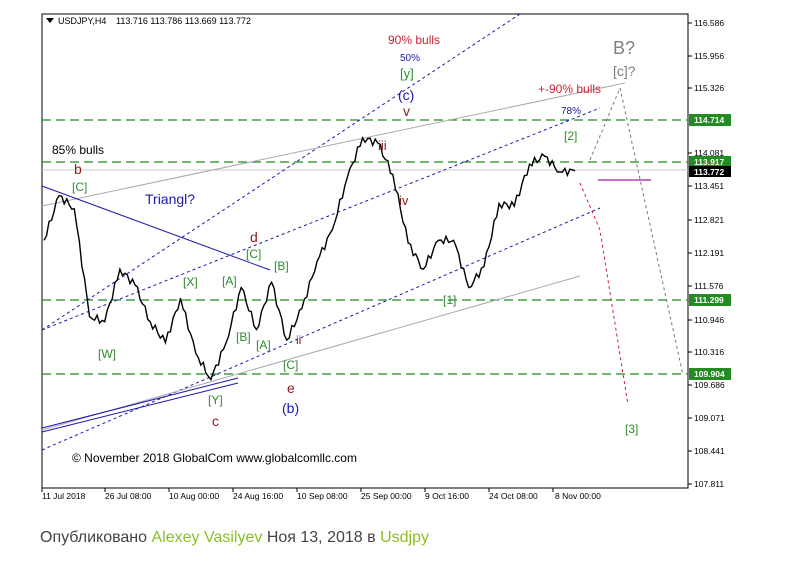  I want to click on projection-grey-up, so click(605, 124).